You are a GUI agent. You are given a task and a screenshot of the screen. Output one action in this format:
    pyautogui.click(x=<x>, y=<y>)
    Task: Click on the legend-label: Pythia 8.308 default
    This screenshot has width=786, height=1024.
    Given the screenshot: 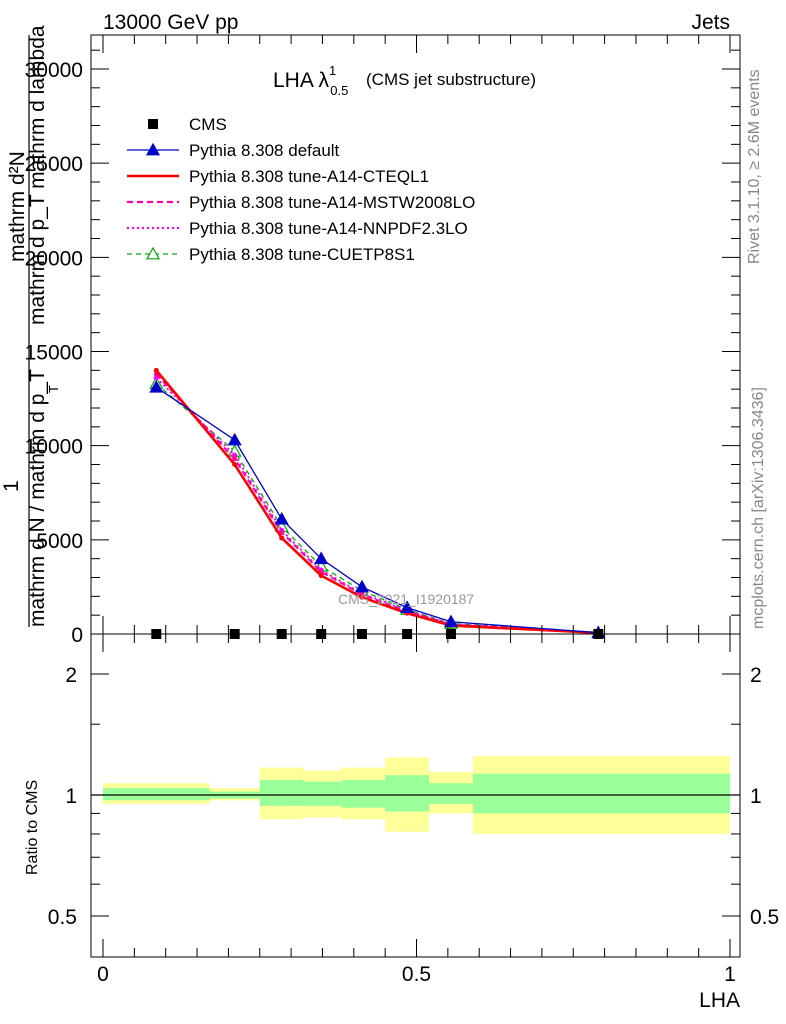 What is the action you would take?
    pyautogui.click(x=264, y=150)
    